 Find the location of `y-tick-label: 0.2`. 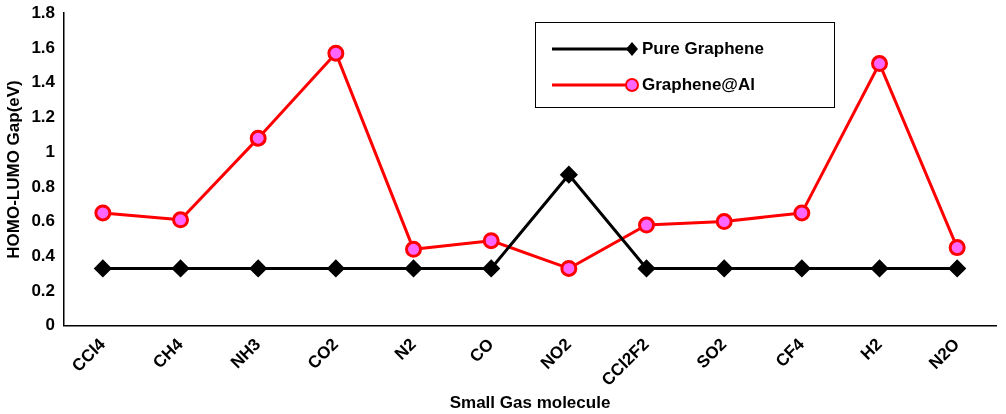

y-tick-label: 0.2 is located at coordinates (43, 290).